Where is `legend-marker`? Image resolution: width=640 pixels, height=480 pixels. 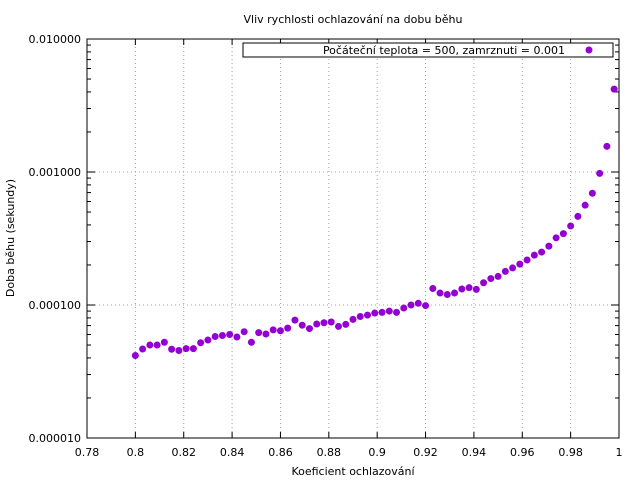 legend-marker is located at coordinates (589, 50).